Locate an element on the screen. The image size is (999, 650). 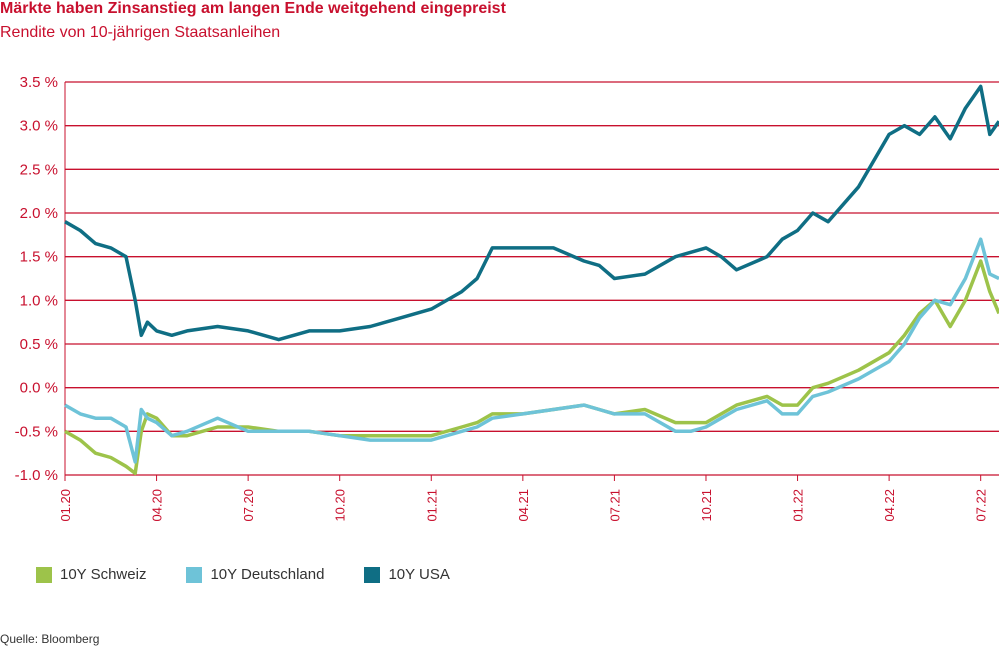
y-tick-label: 1.5 % is located at coordinates (39, 257).